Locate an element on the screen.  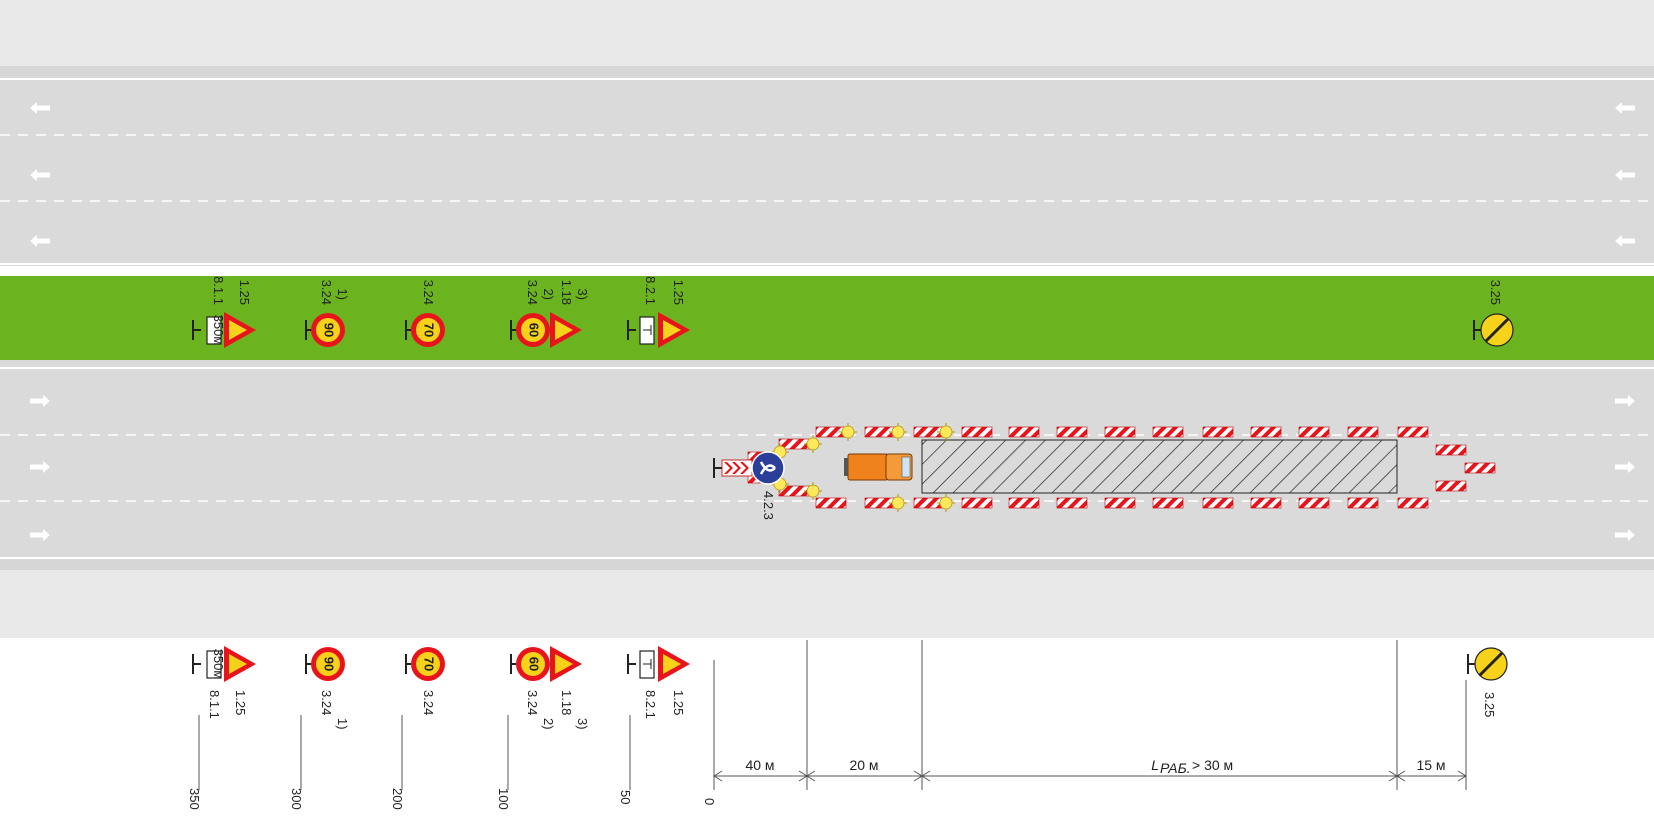
sign-group-100-roadside: 60 3.24 2) 1.18 3) is located at coordinates (550, 688).